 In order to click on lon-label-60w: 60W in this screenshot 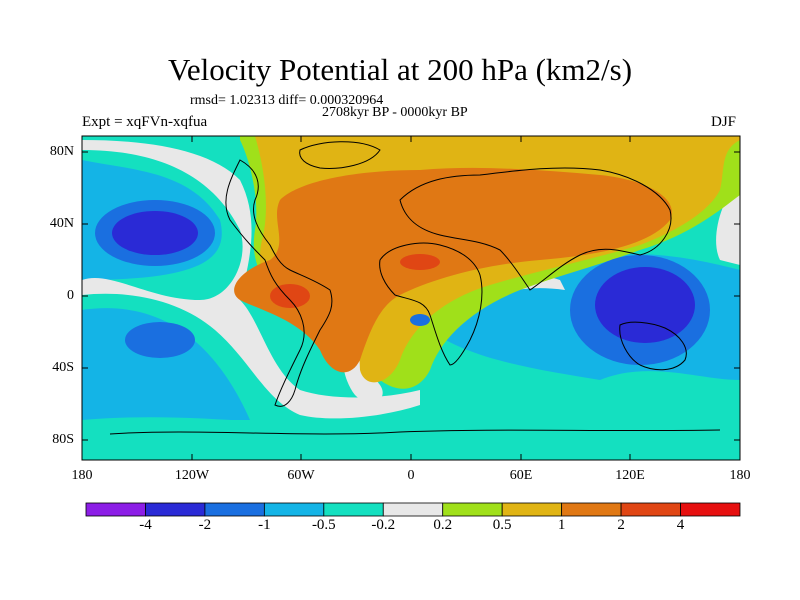, I will do `click(301, 475)`.